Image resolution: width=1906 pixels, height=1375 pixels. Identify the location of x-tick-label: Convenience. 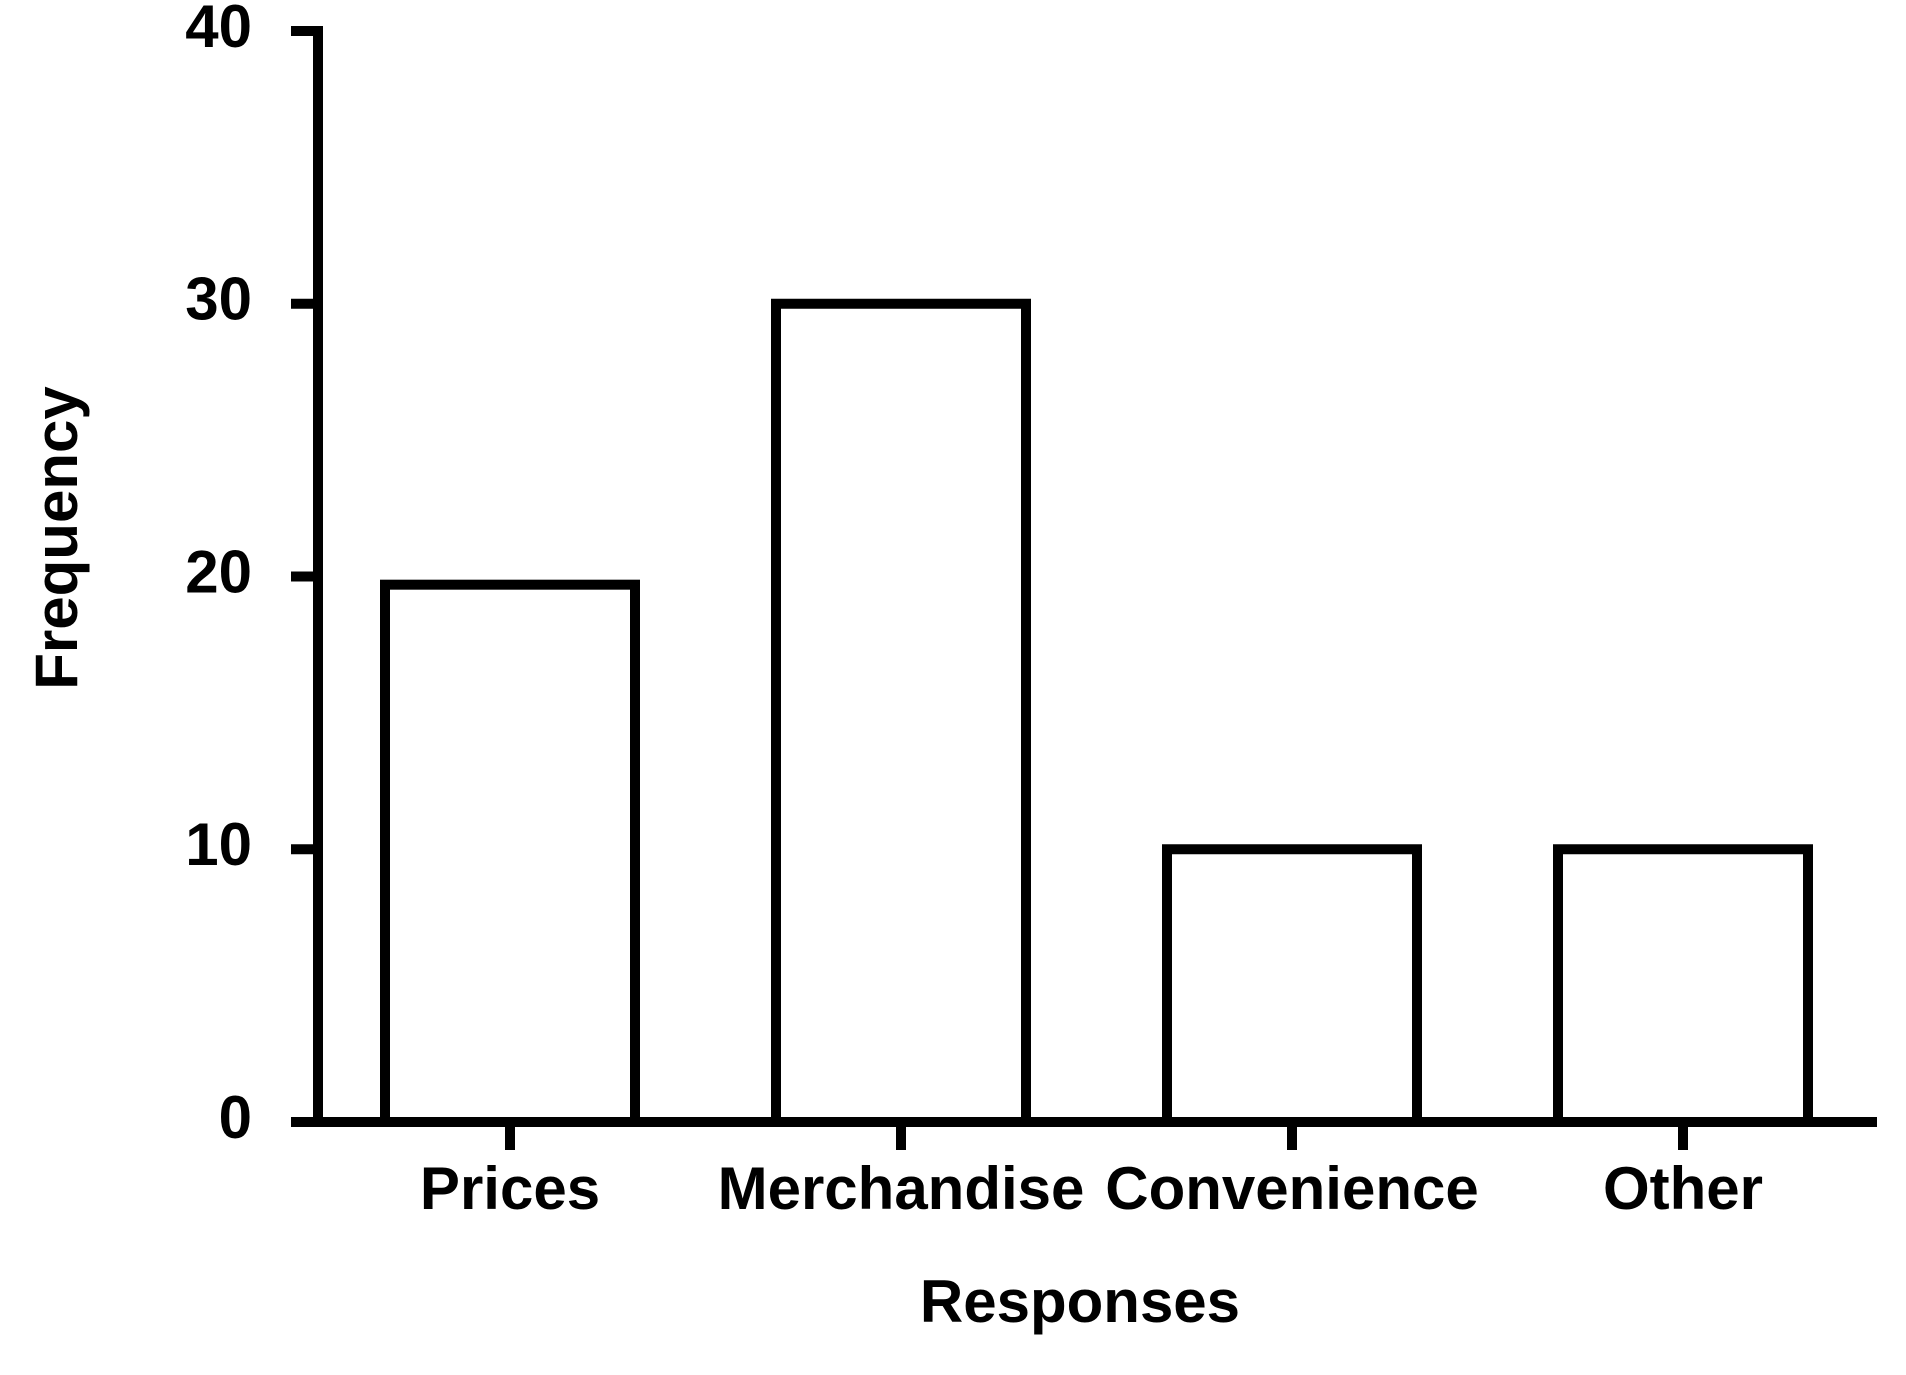
(1291, 1188).